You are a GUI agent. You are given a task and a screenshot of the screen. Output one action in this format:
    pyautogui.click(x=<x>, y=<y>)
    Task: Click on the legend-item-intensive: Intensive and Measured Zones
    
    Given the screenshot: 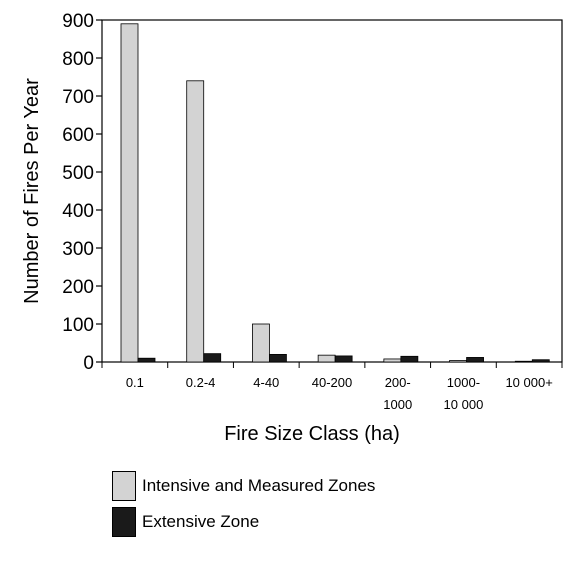 What is the action you would take?
    pyautogui.click(x=243, y=486)
    